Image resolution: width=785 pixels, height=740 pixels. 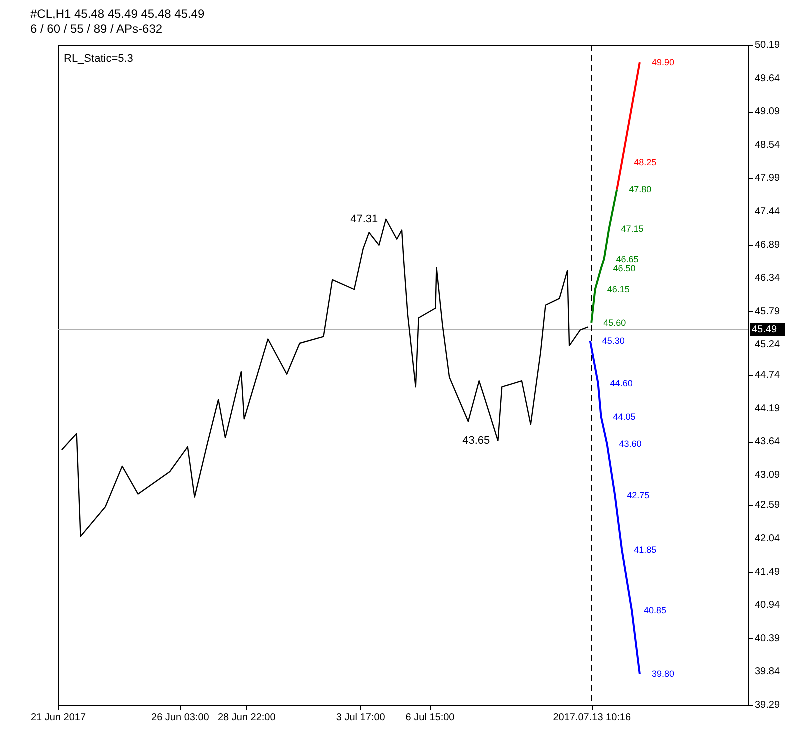 What do you see at coordinates (767, 245) in the screenshot?
I see `y-tick-label: 46.89` at bounding box center [767, 245].